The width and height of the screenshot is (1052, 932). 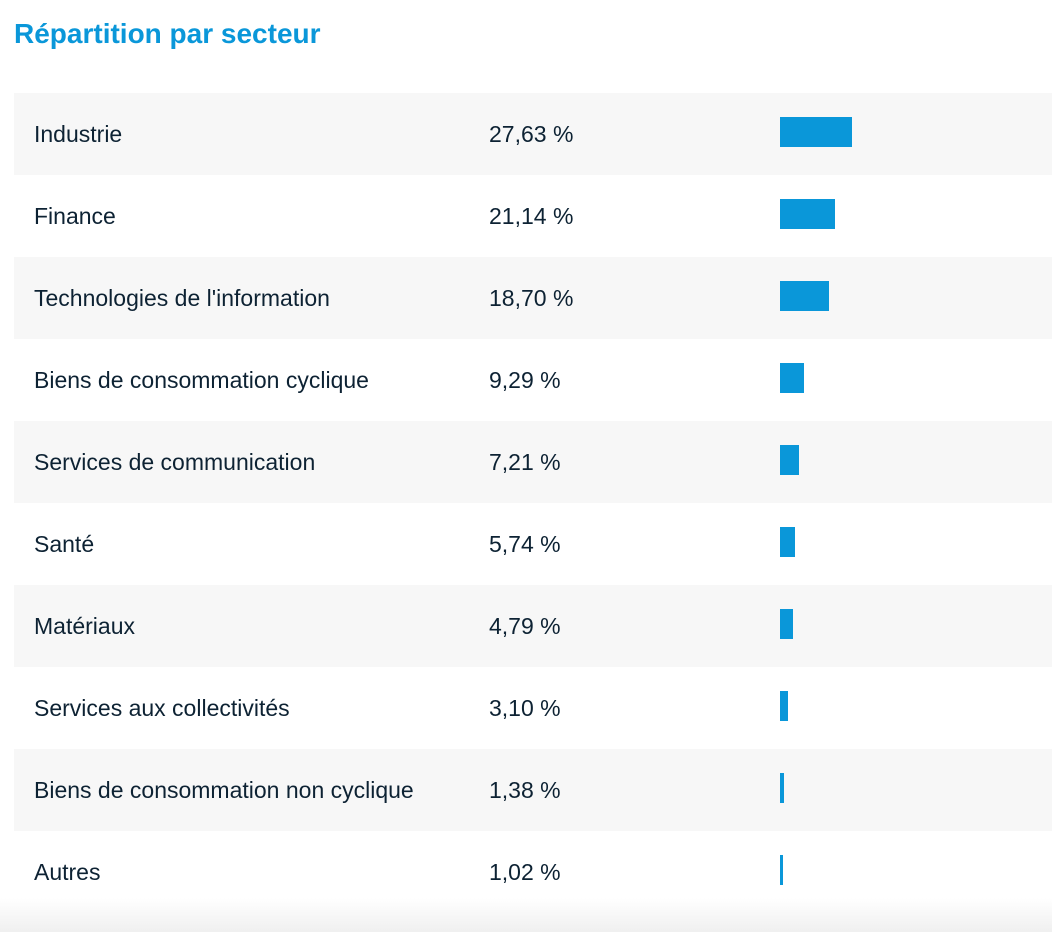 I want to click on sector-value: 18,70 %, so click(x=531, y=297).